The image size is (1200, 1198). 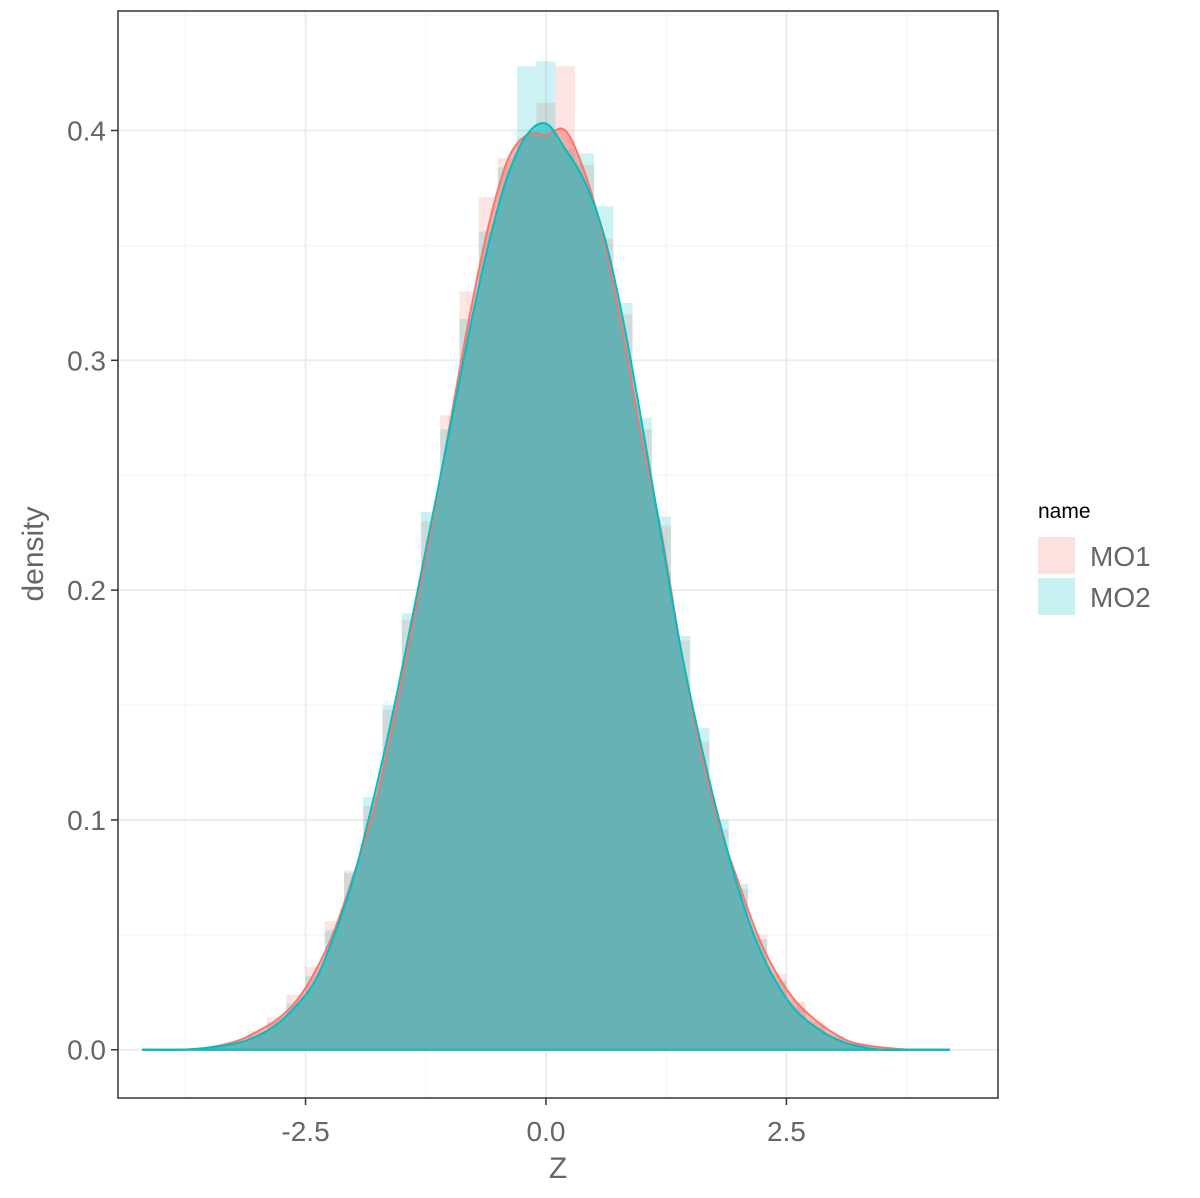 What do you see at coordinates (1064, 511) in the screenshot?
I see `legend-title: name` at bounding box center [1064, 511].